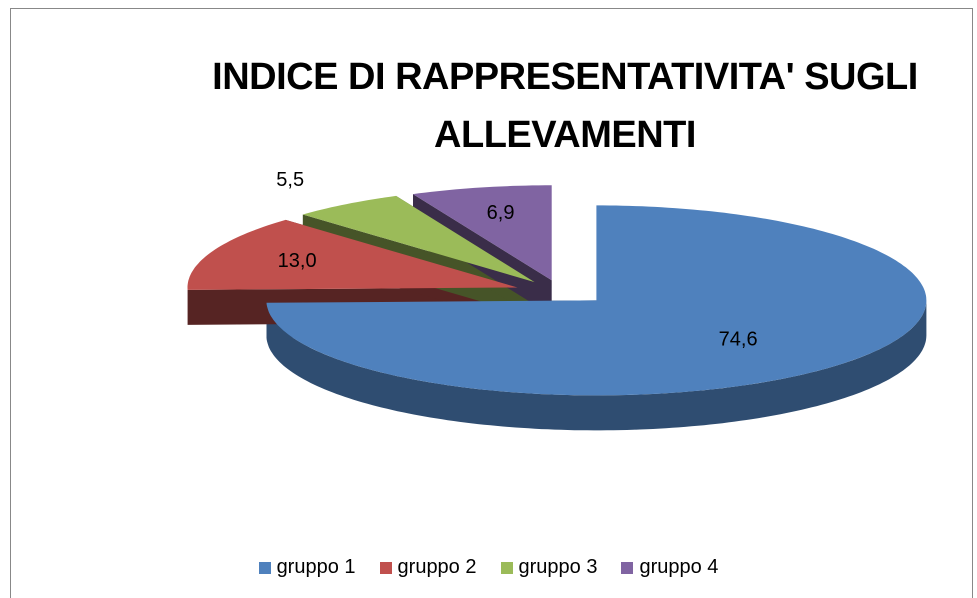 The image size is (977, 598). Describe the element at coordinates (316, 567) in the screenshot. I see `legend-label: gruppo 1` at that location.